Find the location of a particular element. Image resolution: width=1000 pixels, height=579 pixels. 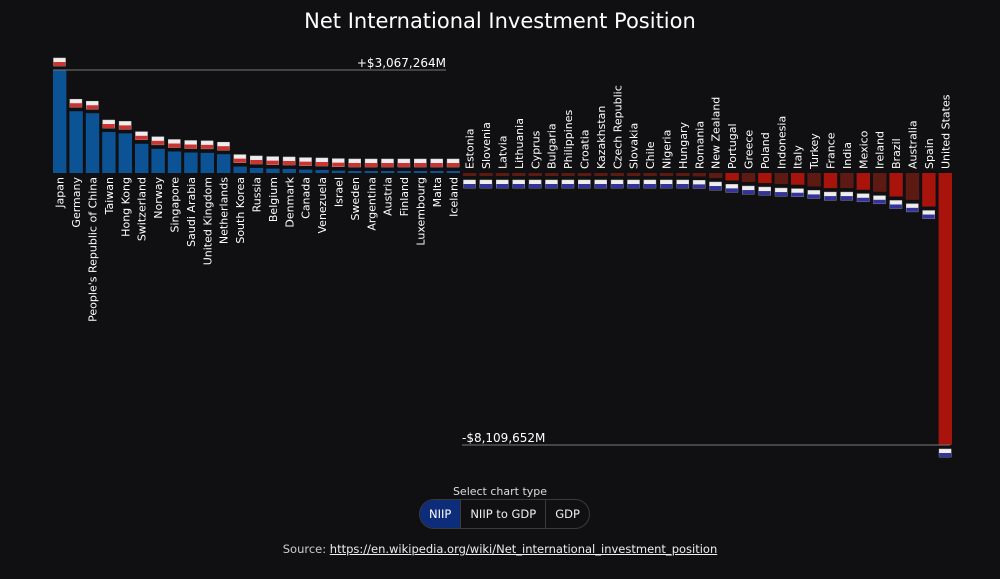

source-prefix: Source: is located at coordinates (306, 549).